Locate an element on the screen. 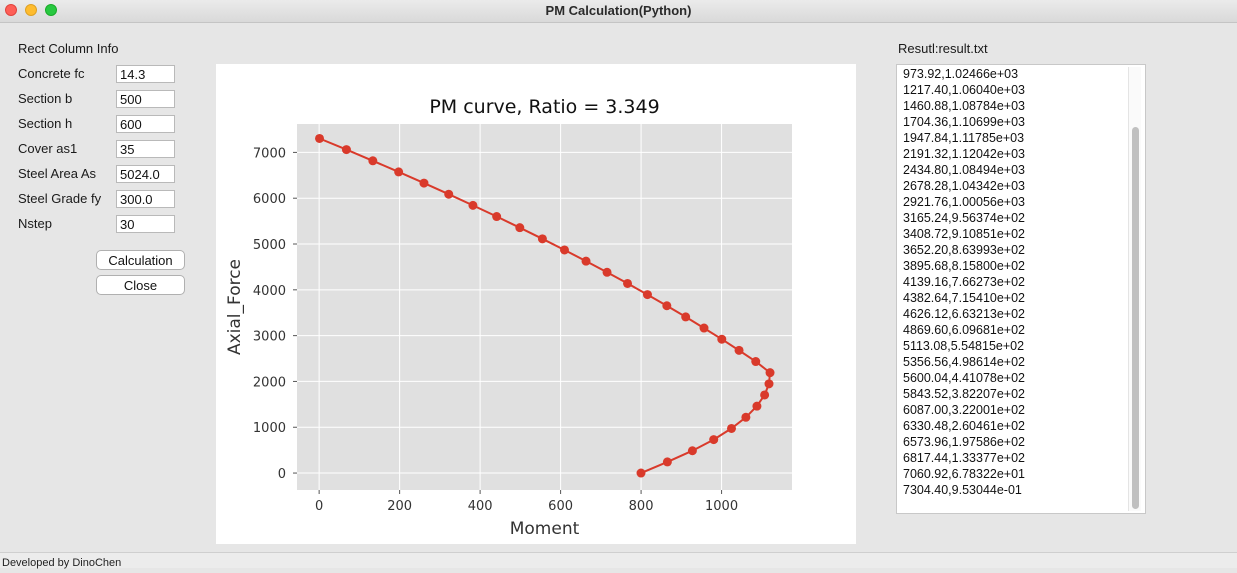  result-line: 5600.04,4.41078e+02 is located at coordinates (964, 378).